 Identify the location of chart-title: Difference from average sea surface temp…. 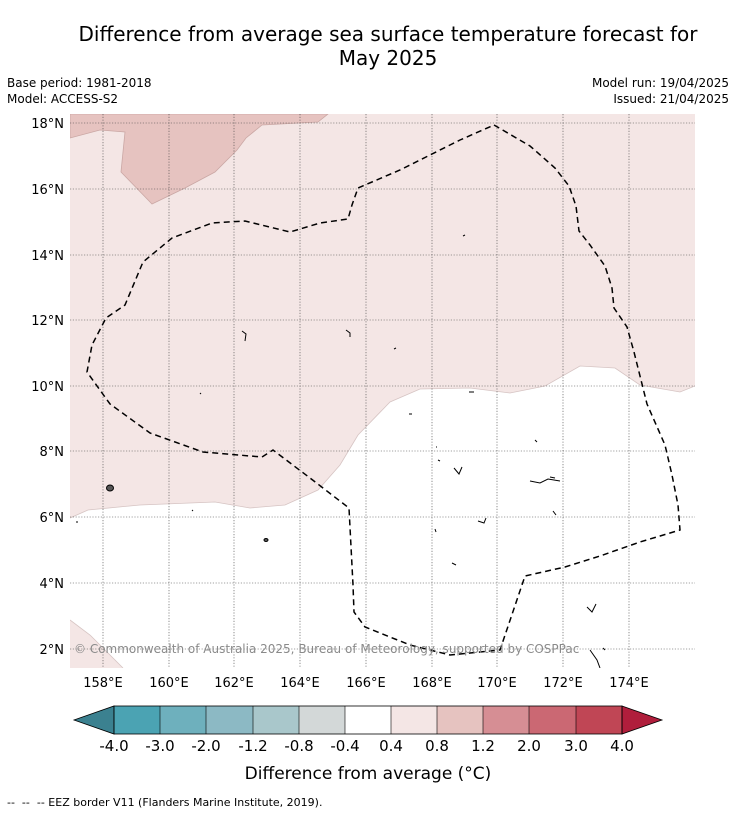
(388, 46).